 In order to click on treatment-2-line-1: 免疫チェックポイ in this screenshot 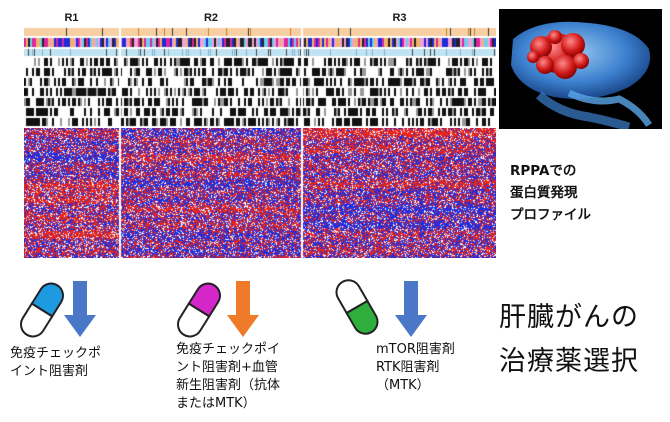, I will do `click(228, 349)`.